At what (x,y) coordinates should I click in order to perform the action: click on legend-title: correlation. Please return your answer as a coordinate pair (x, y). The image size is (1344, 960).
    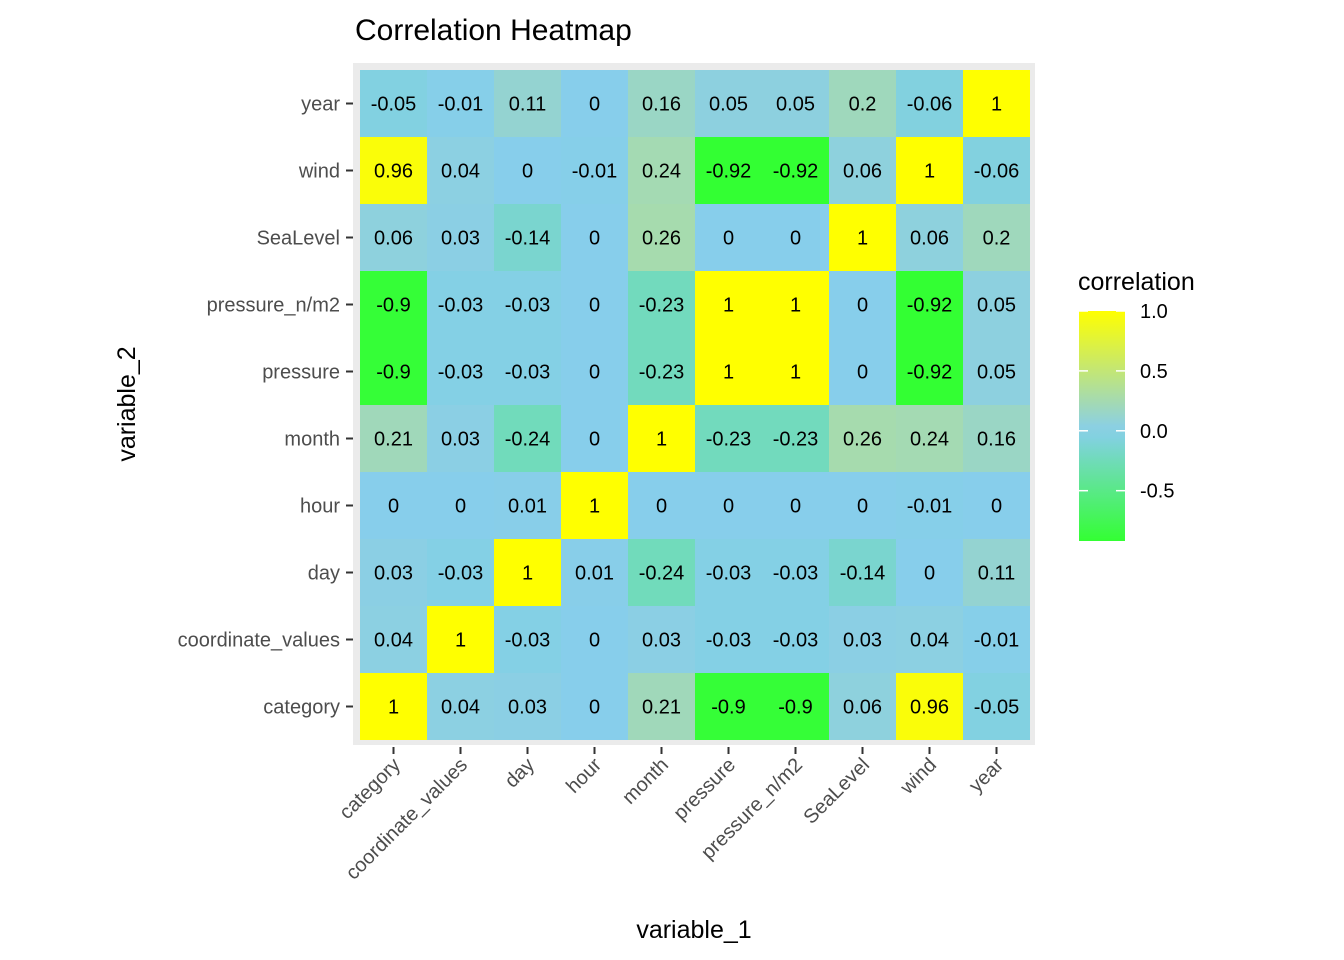
    Looking at the image, I should click on (1136, 282).